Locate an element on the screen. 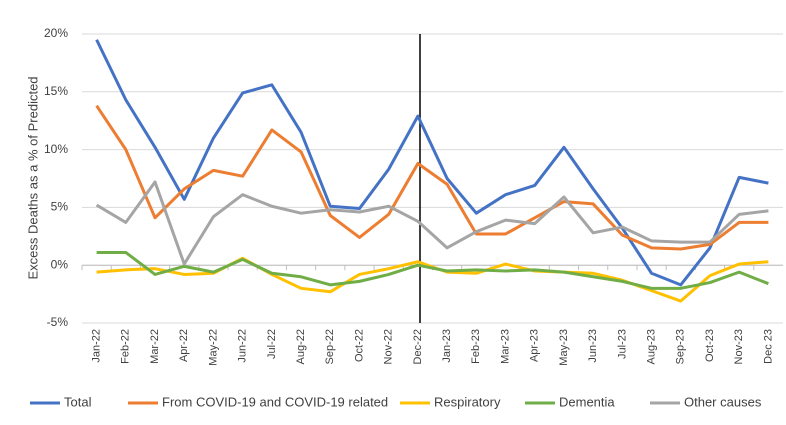 The width and height of the screenshot is (786, 425). x-tick-label: Sep-23 is located at coordinates (681, 346).